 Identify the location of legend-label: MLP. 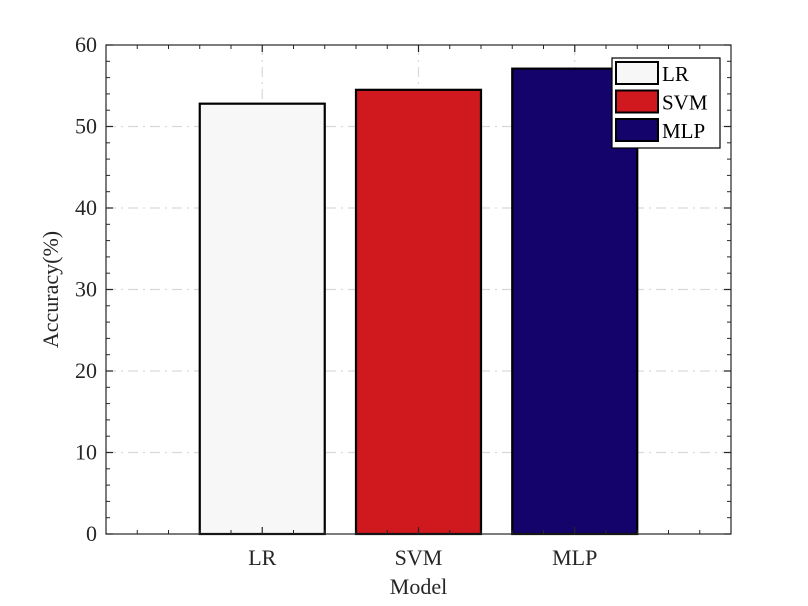
(683, 131).